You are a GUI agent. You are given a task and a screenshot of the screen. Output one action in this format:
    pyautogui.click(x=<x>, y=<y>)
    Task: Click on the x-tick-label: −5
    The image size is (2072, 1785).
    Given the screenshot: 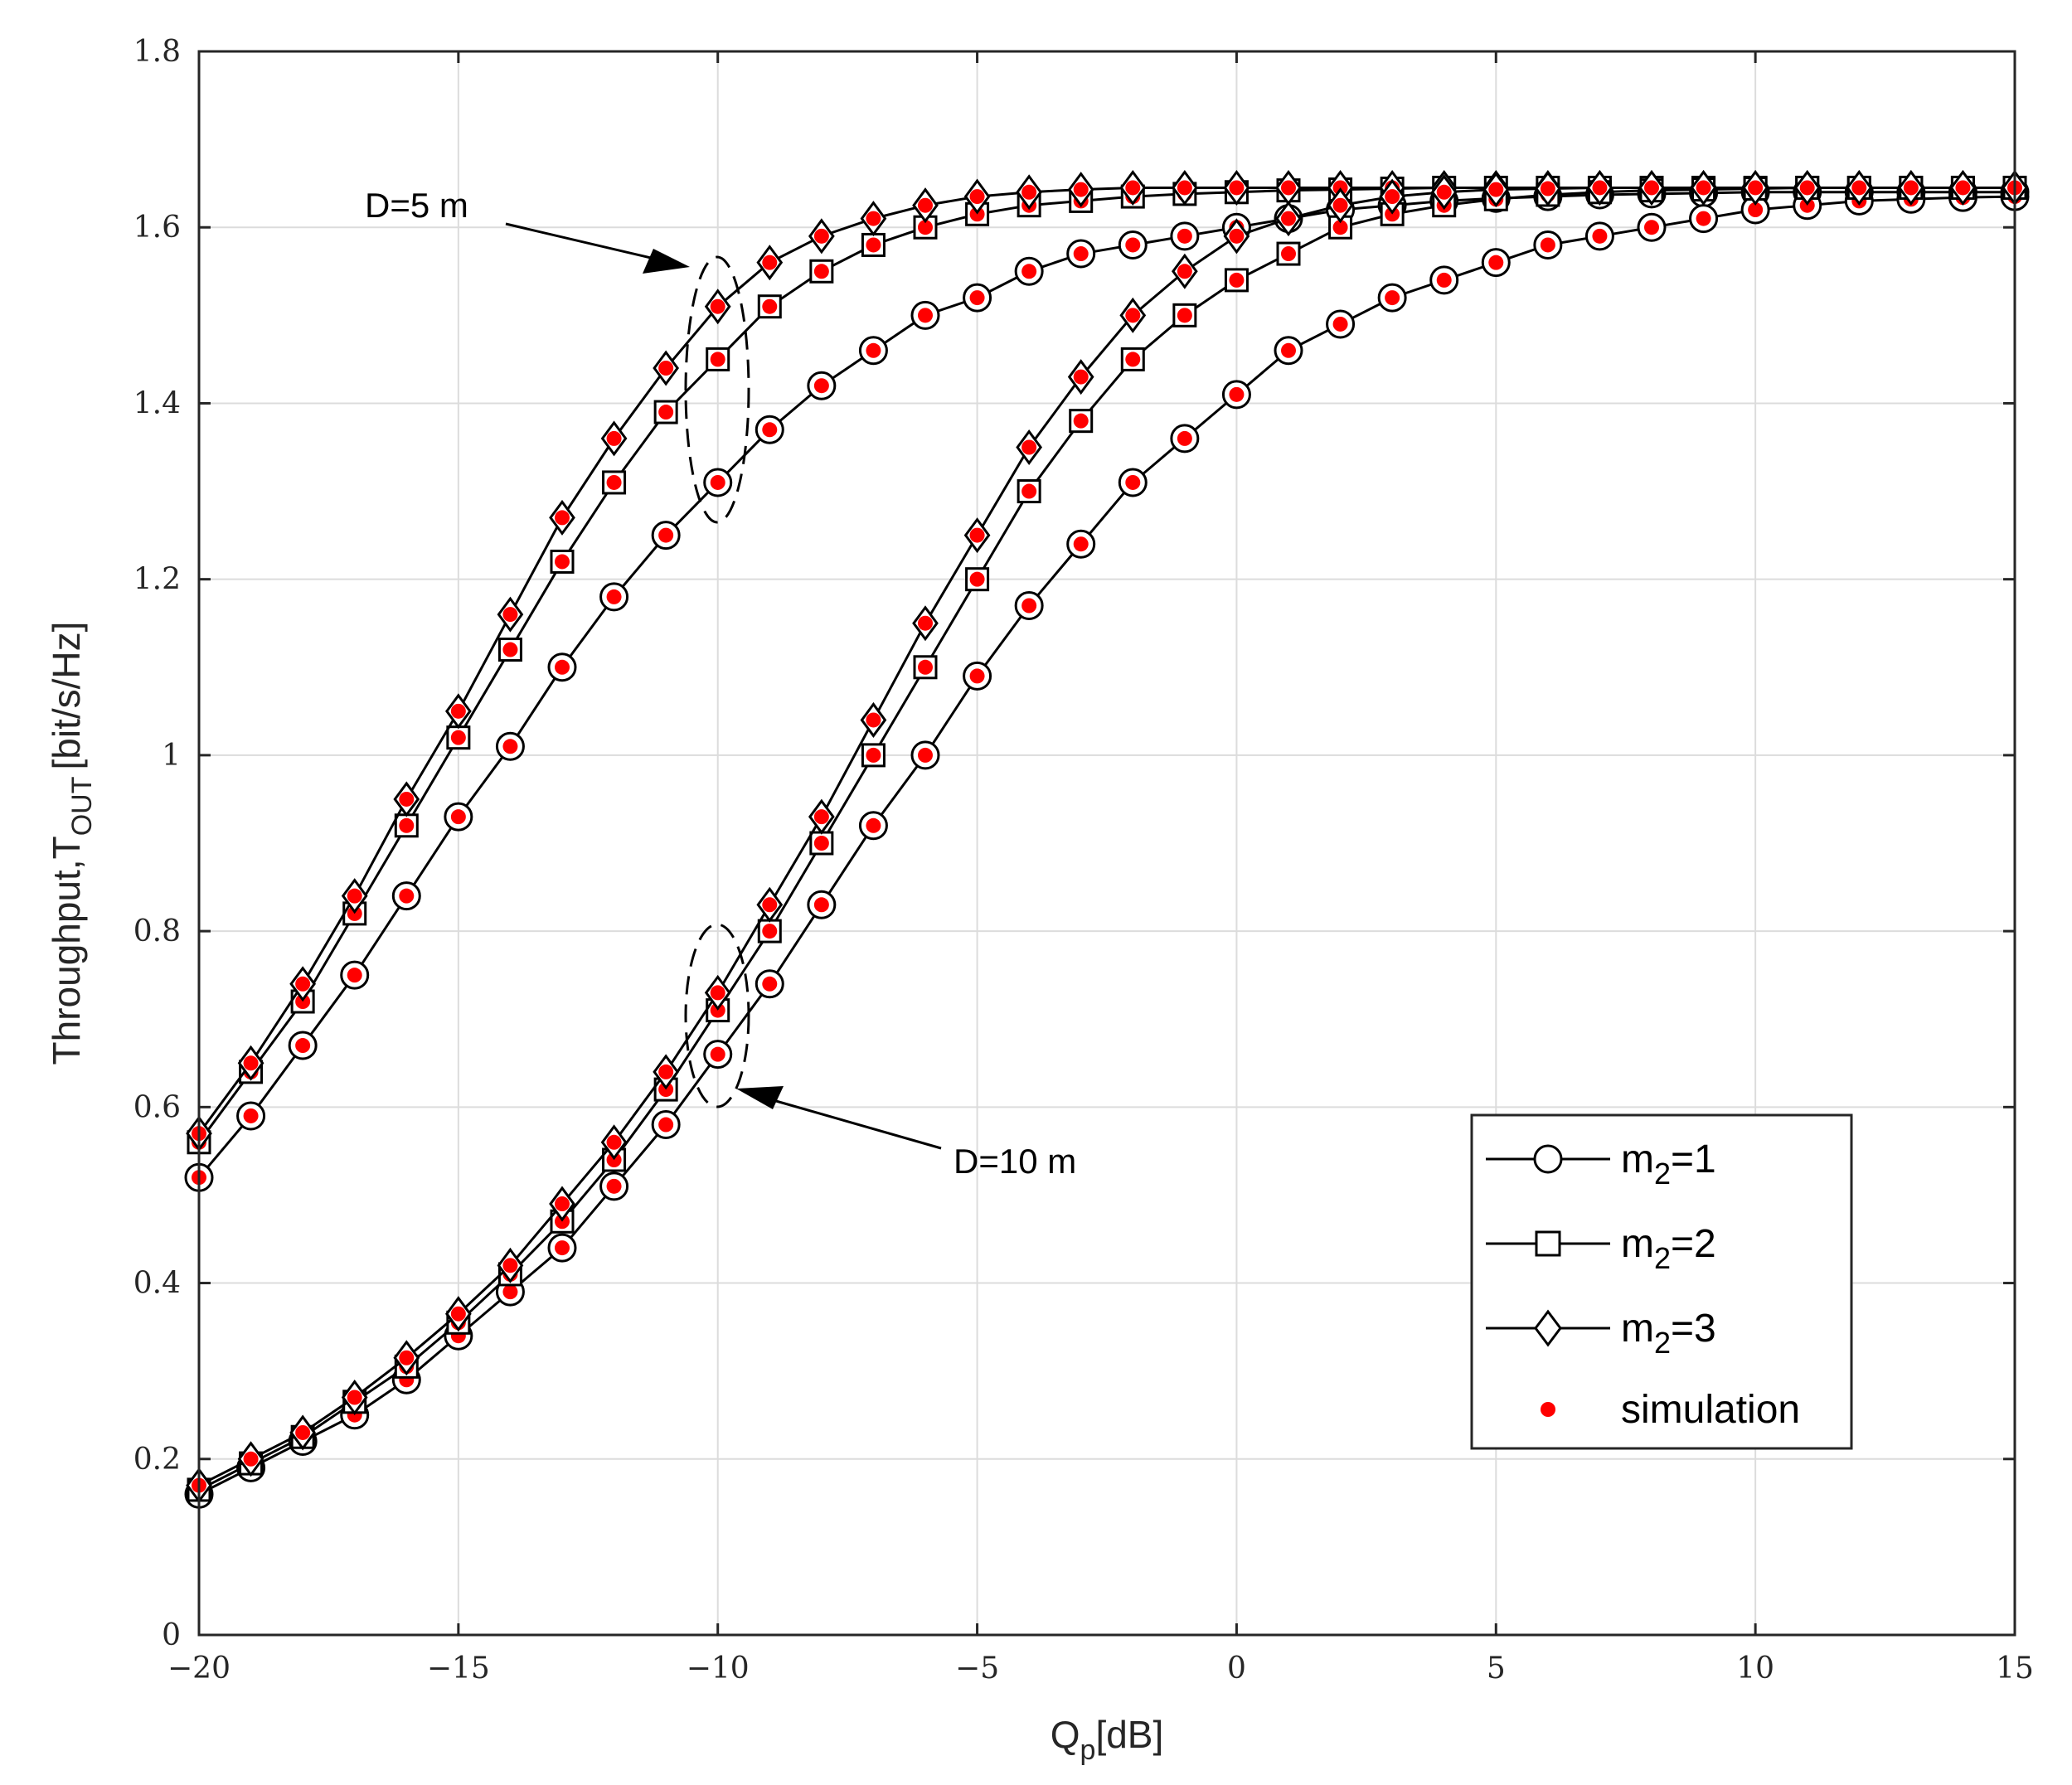 What is the action you would take?
    pyautogui.click(x=977, y=1669)
    